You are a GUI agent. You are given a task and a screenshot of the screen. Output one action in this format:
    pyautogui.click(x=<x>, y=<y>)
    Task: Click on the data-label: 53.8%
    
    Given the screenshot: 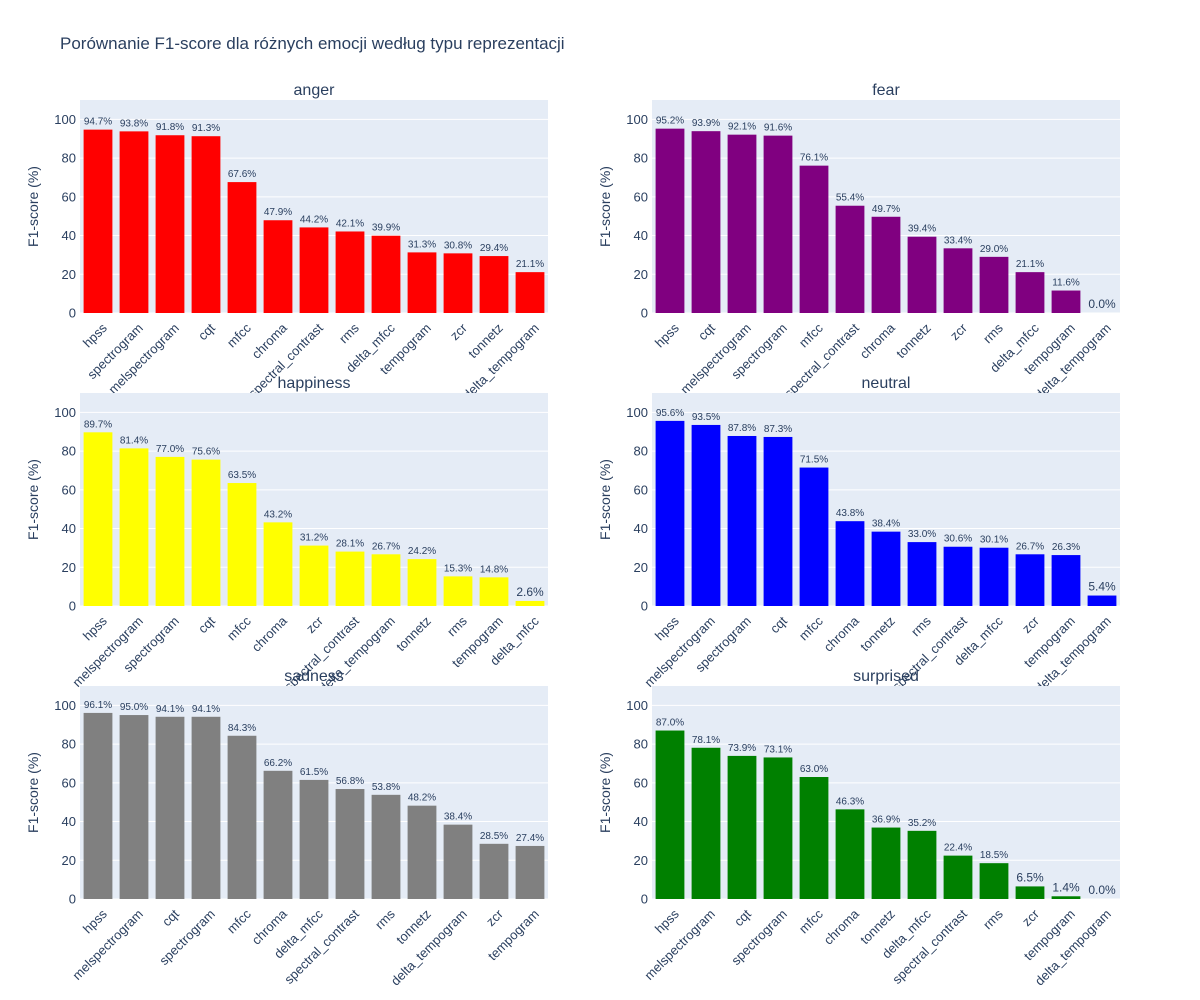 What is the action you would take?
    pyautogui.click(x=386, y=787)
    